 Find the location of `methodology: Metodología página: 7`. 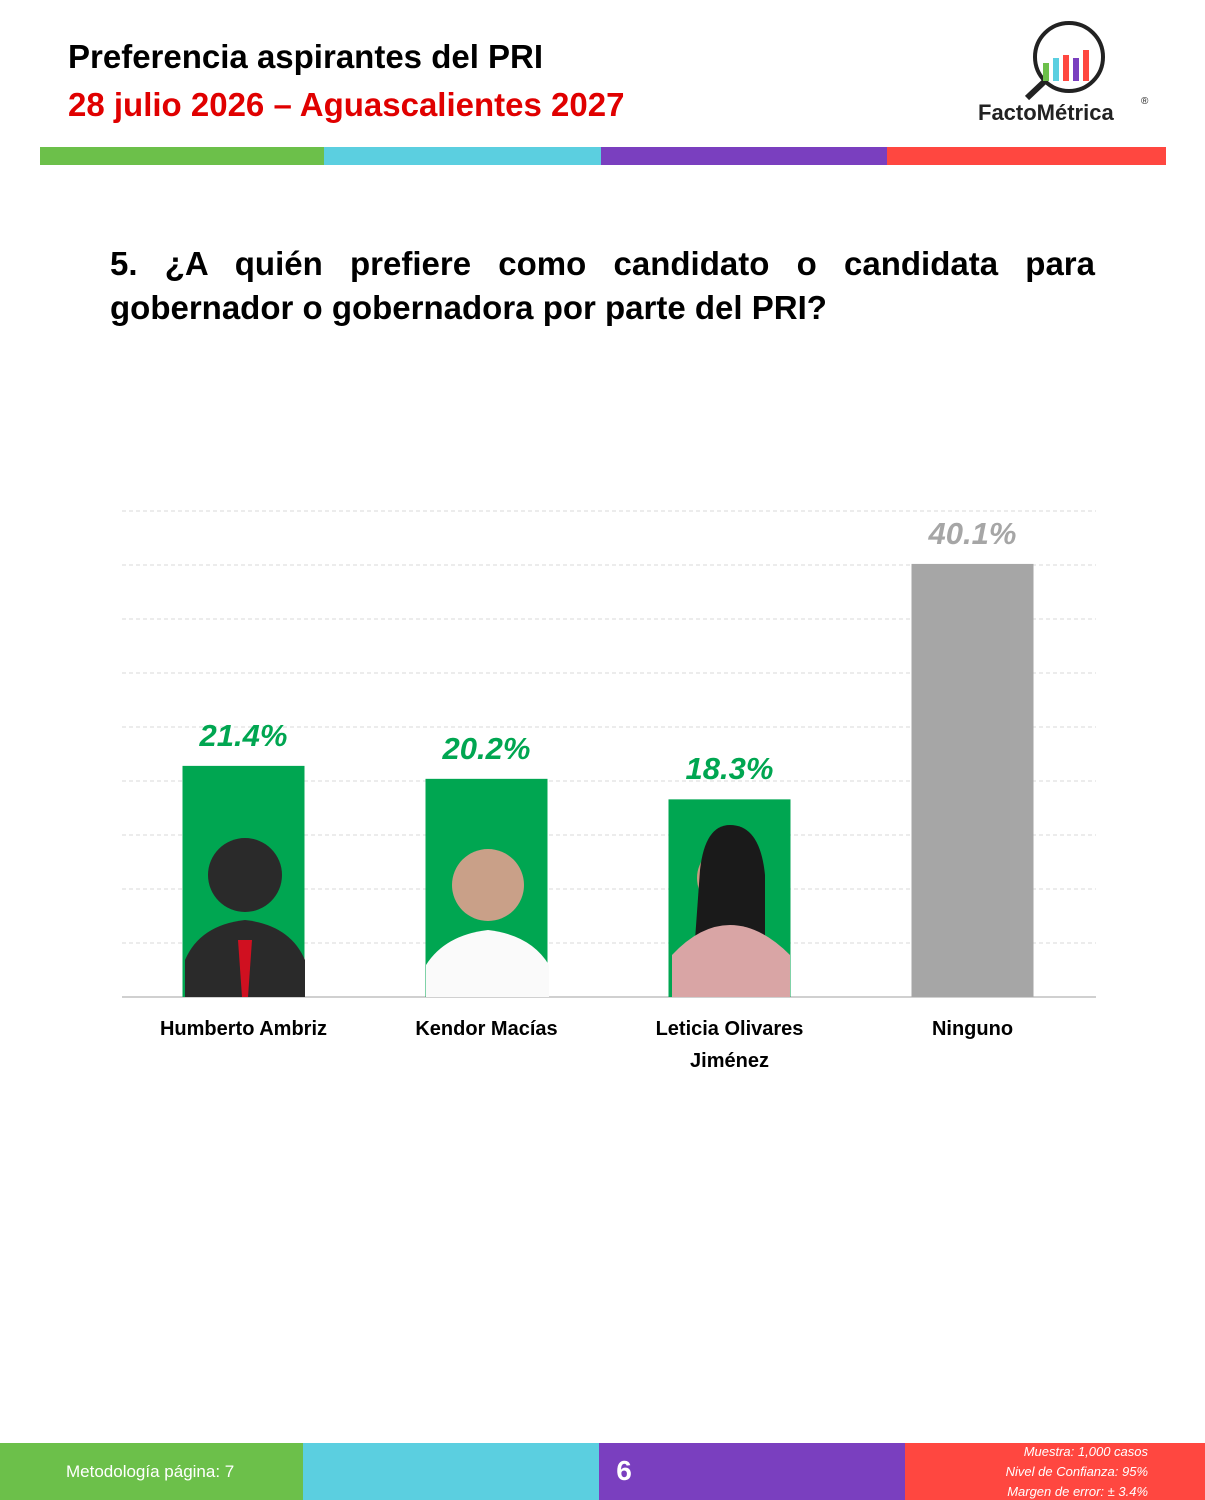

methodology: Metodología página: 7 is located at coordinates (150, 1471).